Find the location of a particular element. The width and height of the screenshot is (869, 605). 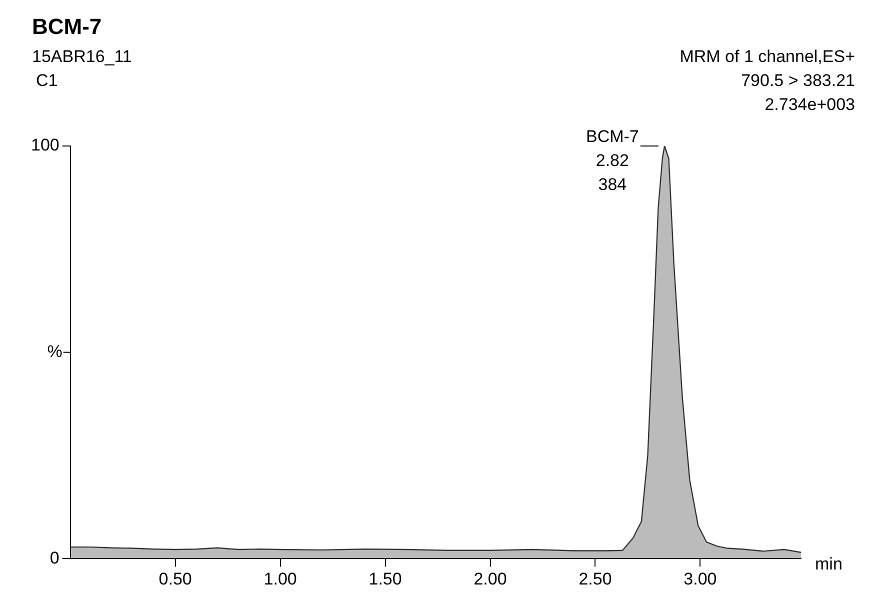

y-tick-label: 100 is located at coordinates (45, 145).